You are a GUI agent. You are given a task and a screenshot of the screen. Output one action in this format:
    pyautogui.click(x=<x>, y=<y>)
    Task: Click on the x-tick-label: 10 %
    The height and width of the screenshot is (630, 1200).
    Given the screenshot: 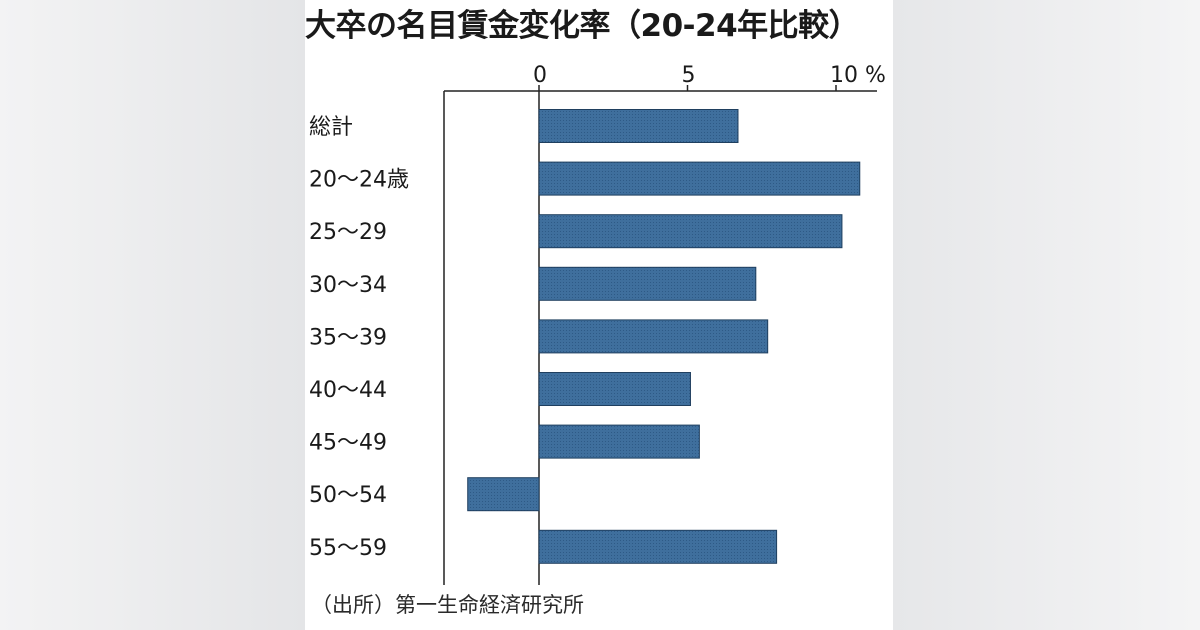 What is the action you would take?
    pyautogui.click(x=858, y=75)
    